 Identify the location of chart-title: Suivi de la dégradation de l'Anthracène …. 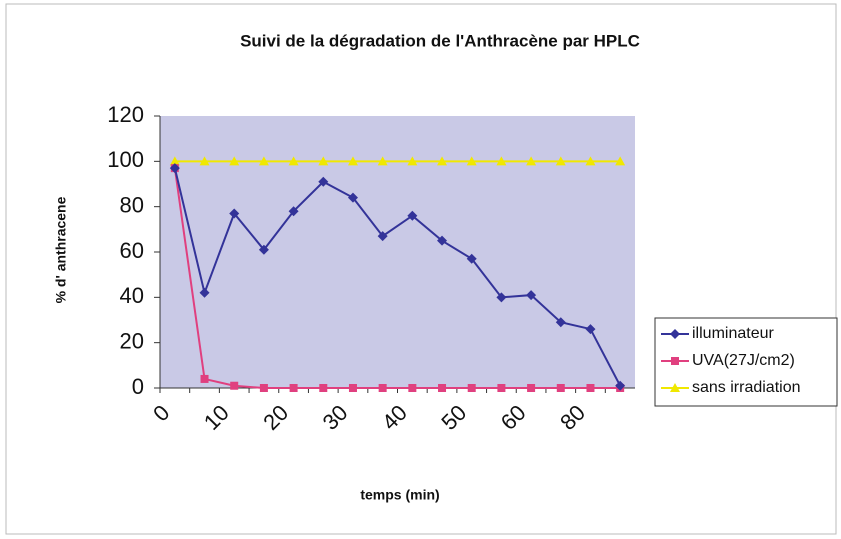
(440, 40).